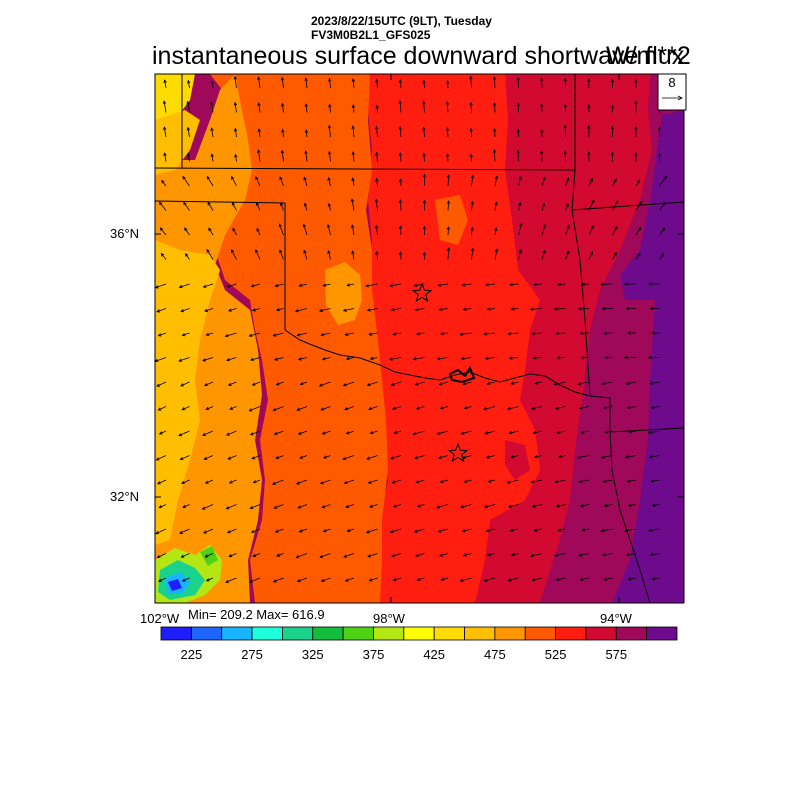 The width and height of the screenshot is (800, 800). Describe the element at coordinates (176, 633) in the screenshot. I see `colorbar-swatch` at that location.